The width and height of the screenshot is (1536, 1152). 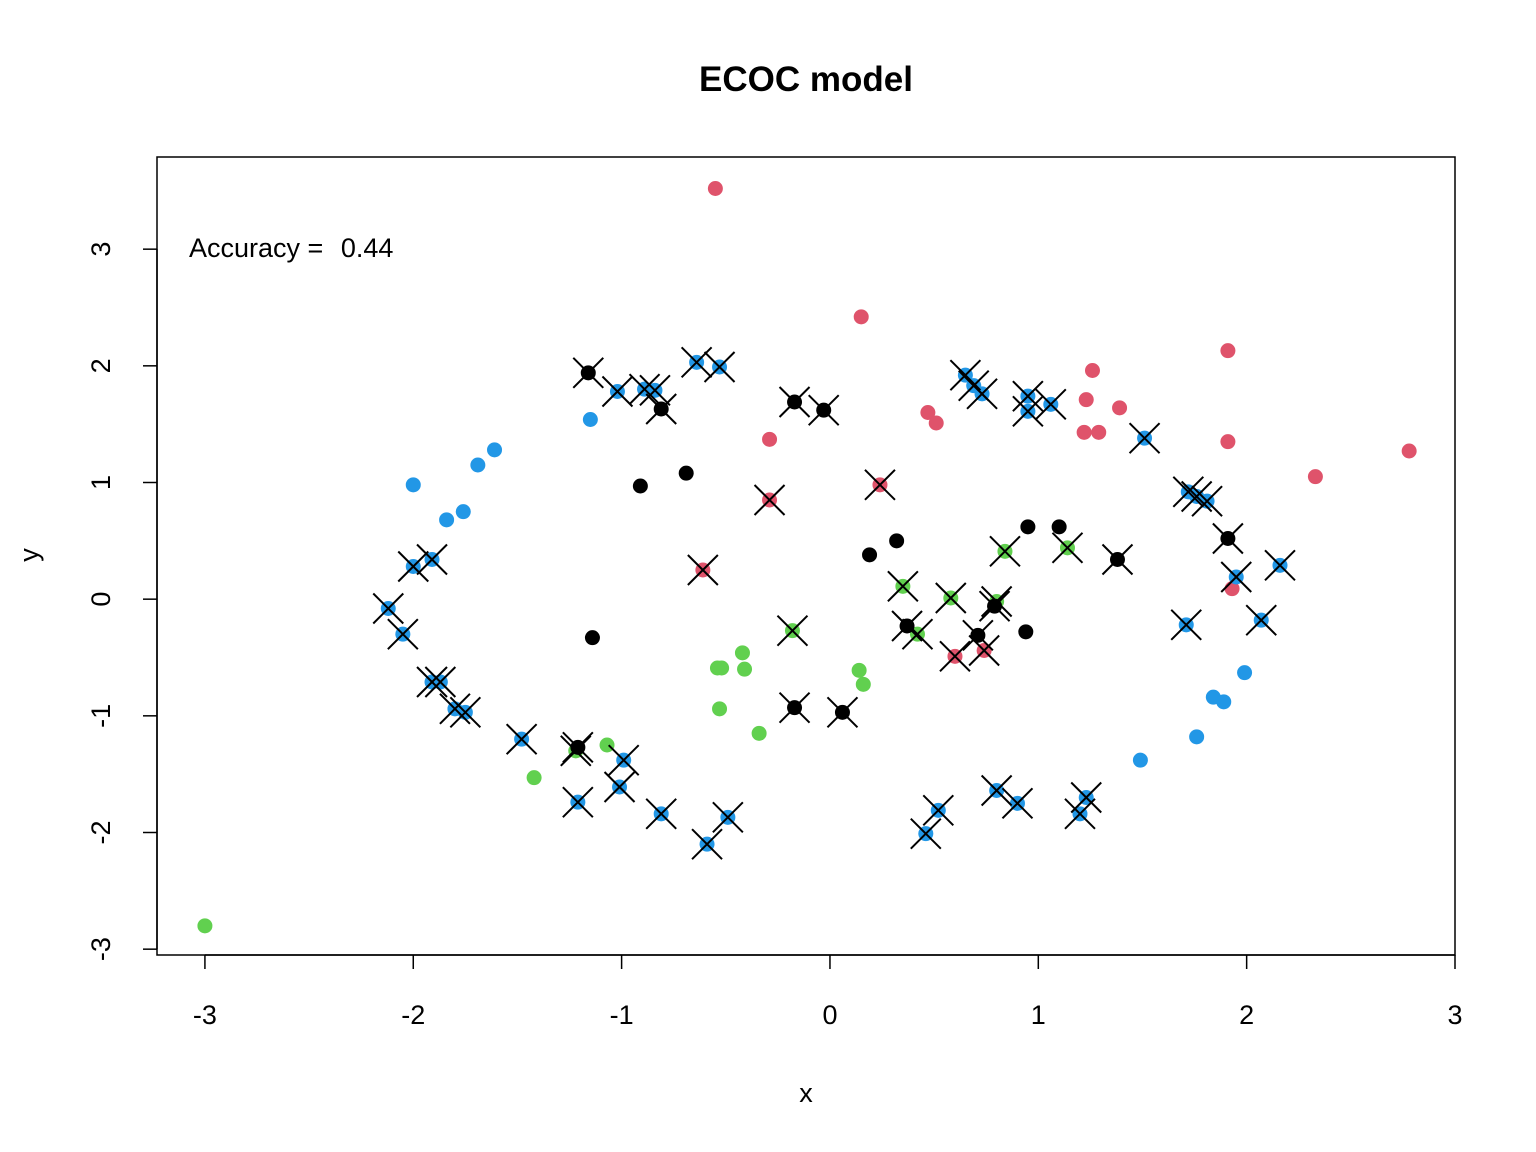 What do you see at coordinates (101, 599) in the screenshot?
I see `y-tick-label: 0` at bounding box center [101, 599].